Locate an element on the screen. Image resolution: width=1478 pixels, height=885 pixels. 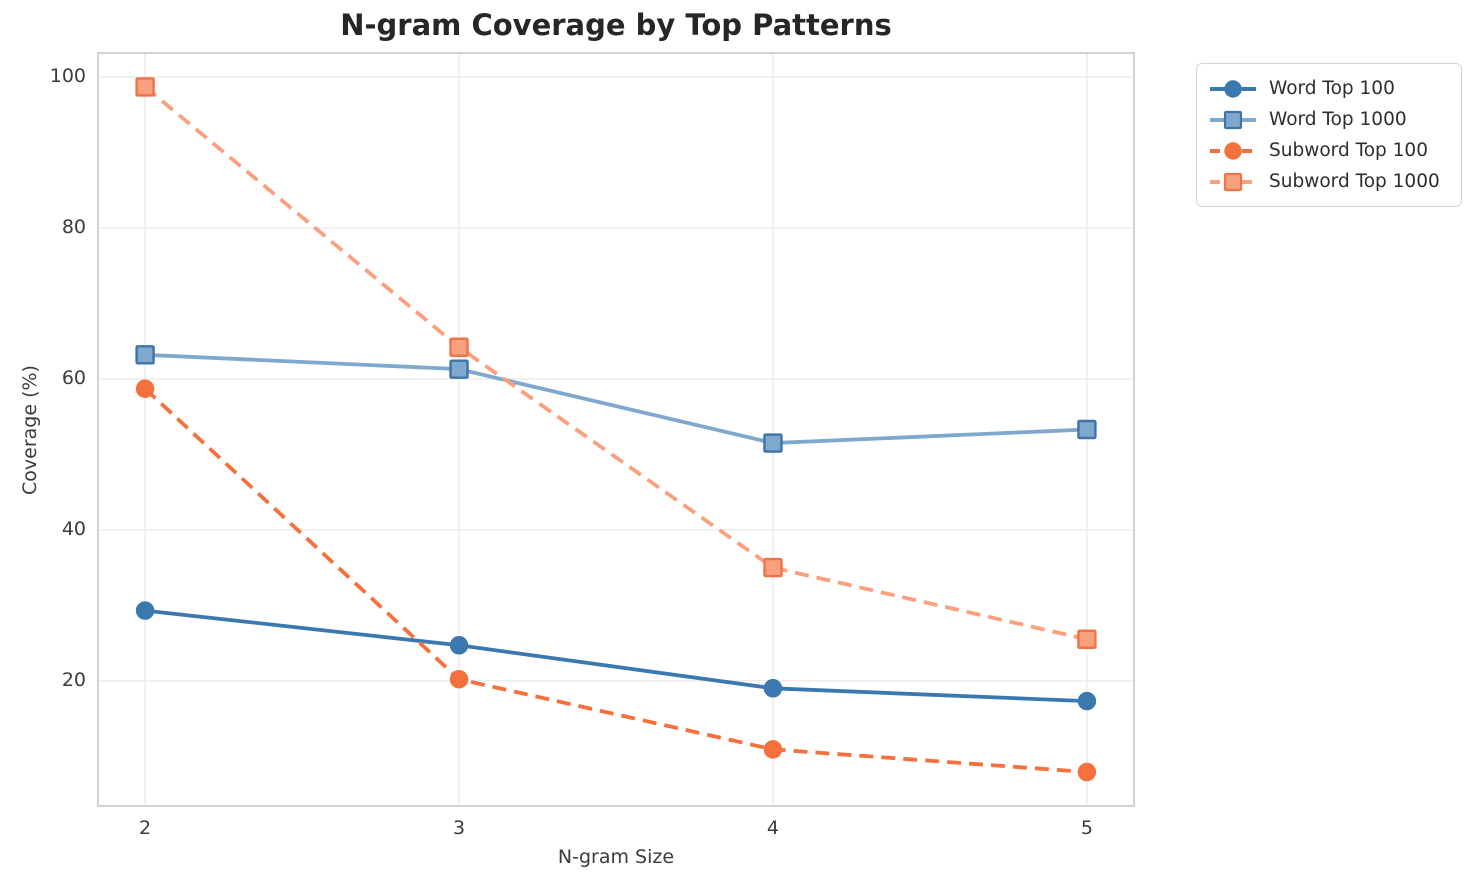
x-tick-label: 2 is located at coordinates (145, 828).